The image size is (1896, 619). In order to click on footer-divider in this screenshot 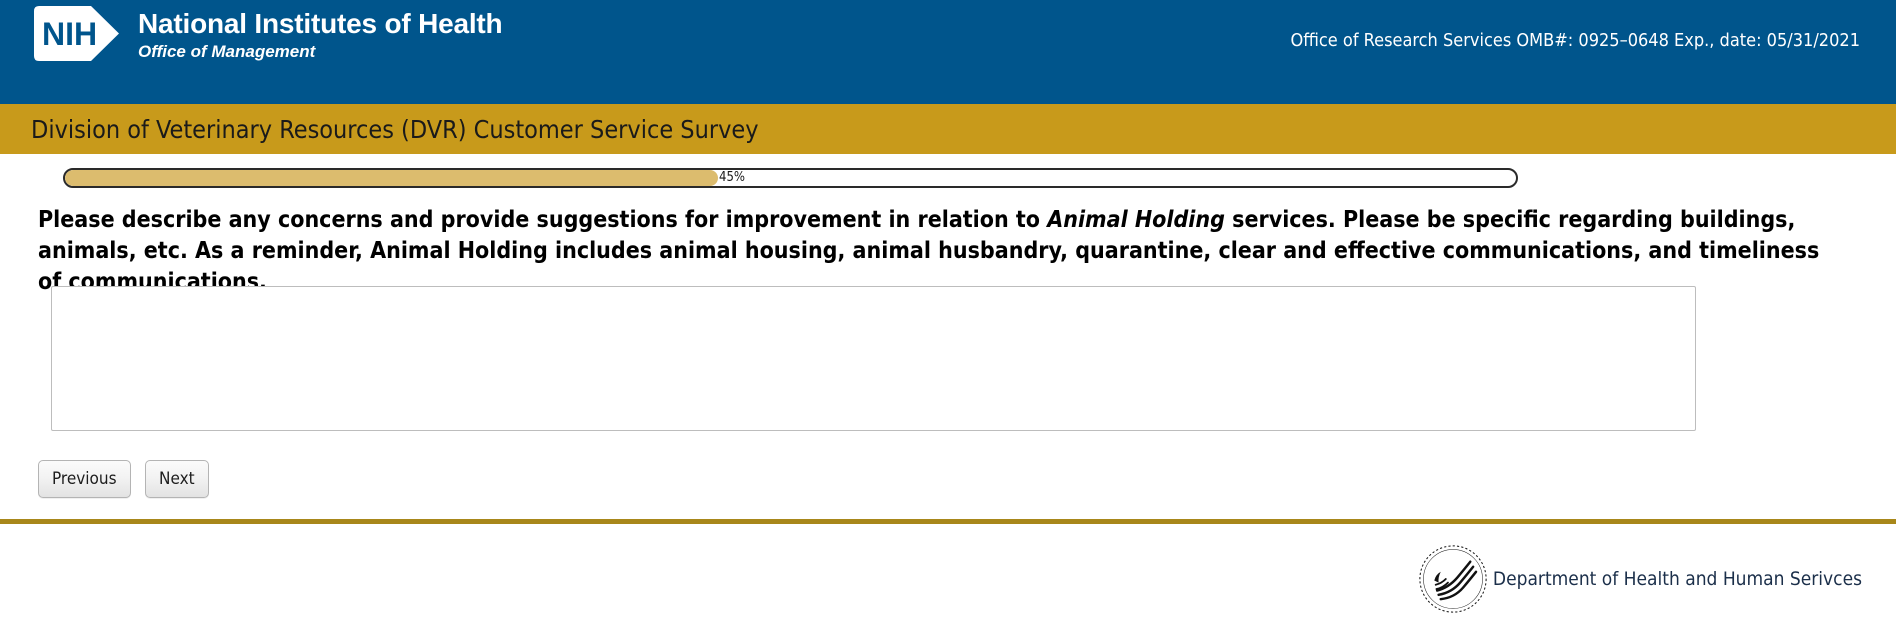, I will do `click(948, 521)`.